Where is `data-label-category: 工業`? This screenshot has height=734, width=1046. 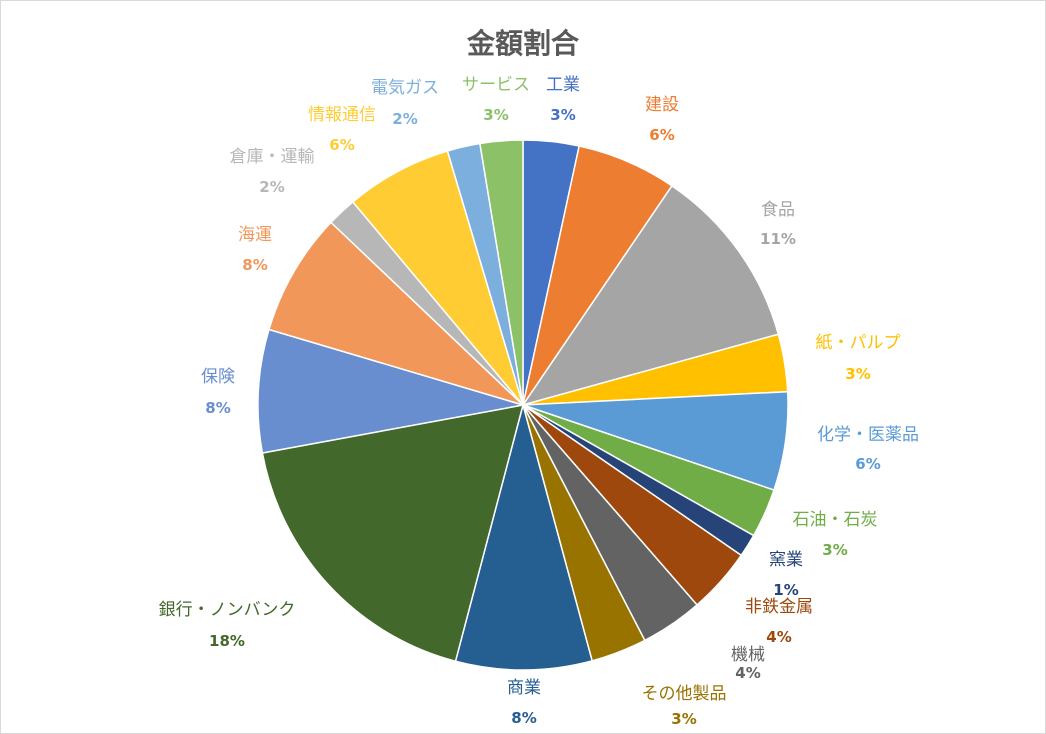 data-label-category: 工業 is located at coordinates (563, 85).